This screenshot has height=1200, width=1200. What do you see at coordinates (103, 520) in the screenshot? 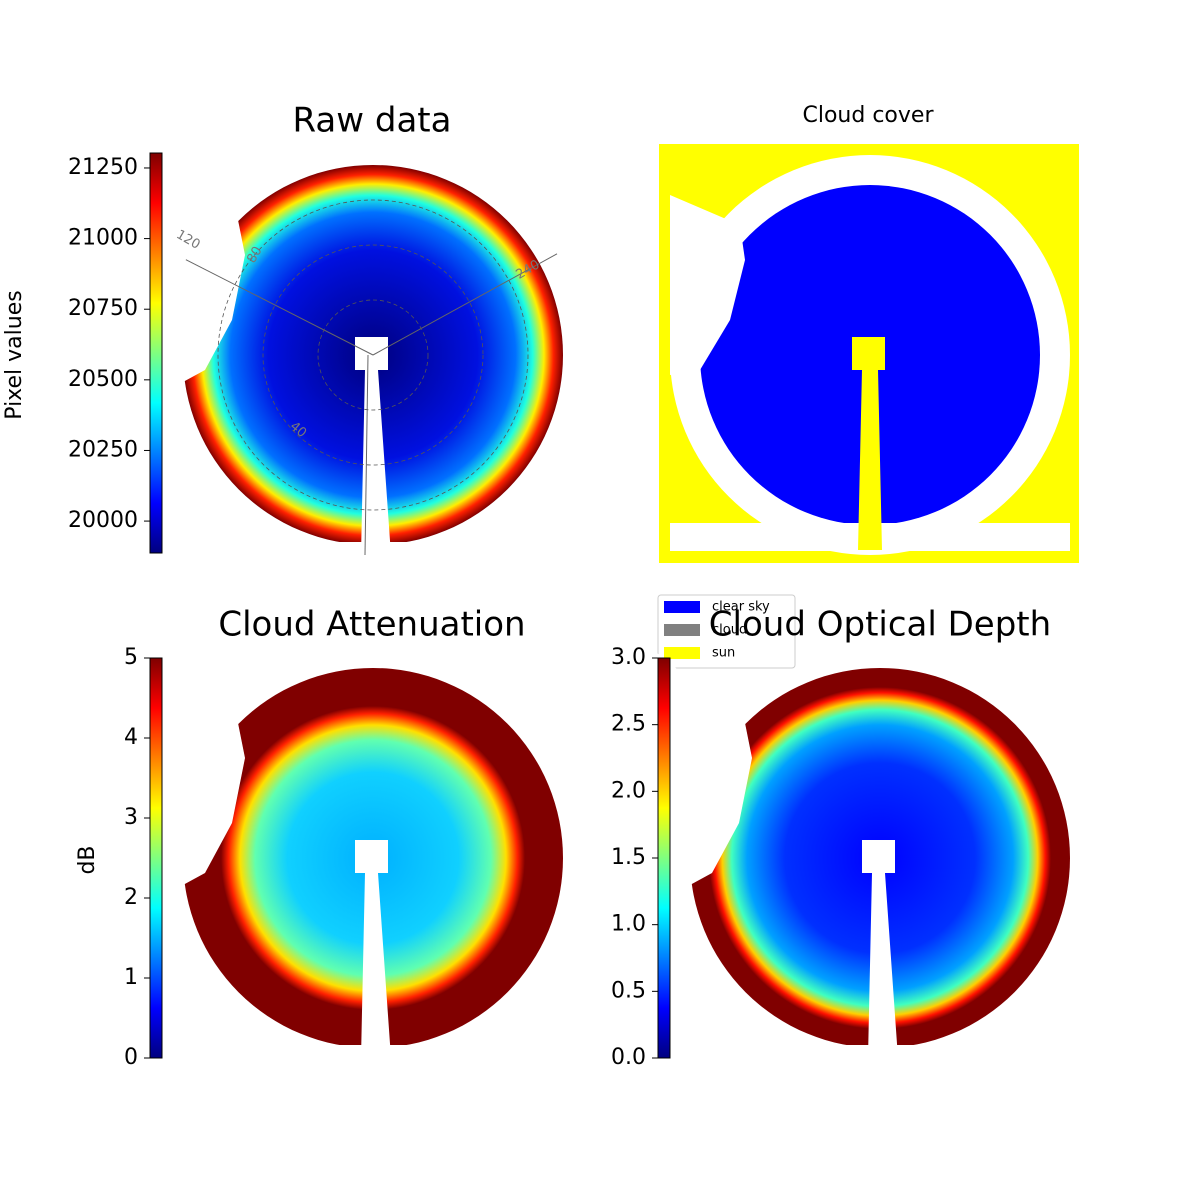
I see `colorbar-tick-label: 20000` at bounding box center [103, 520].